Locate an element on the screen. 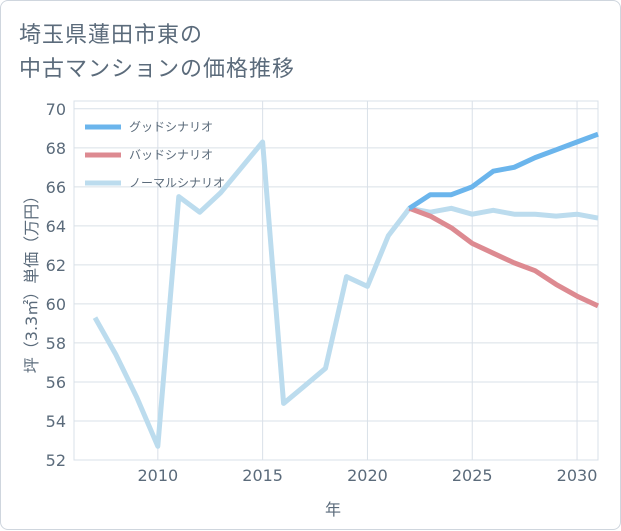  y-tick-label: 56 is located at coordinates (56, 382).